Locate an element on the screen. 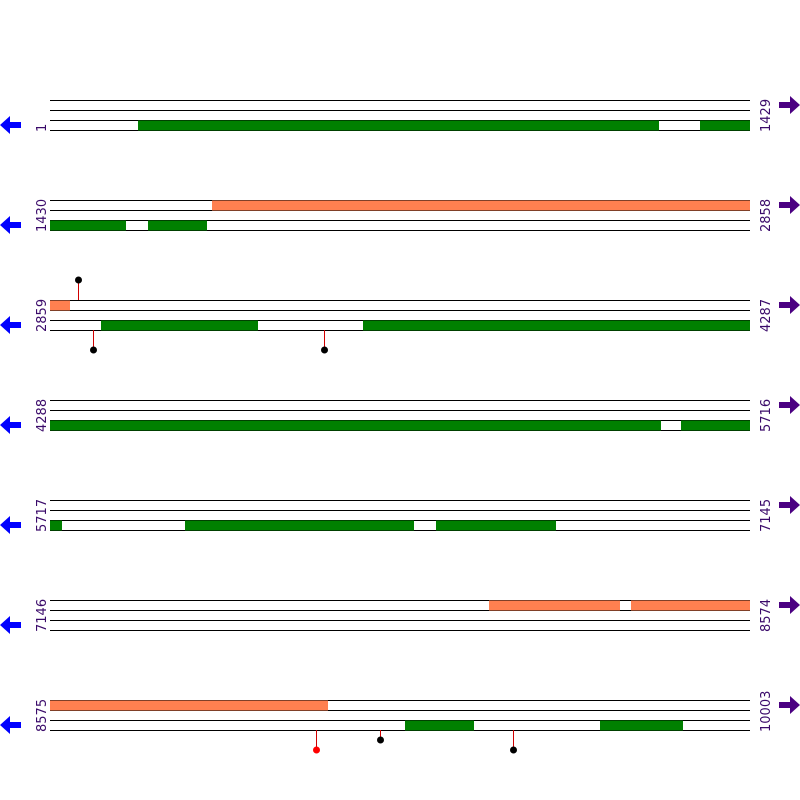 Image resolution: width=800 pixels, height=800 pixels. sequence-row: 1 1429 is located at coordinates (400, 115).